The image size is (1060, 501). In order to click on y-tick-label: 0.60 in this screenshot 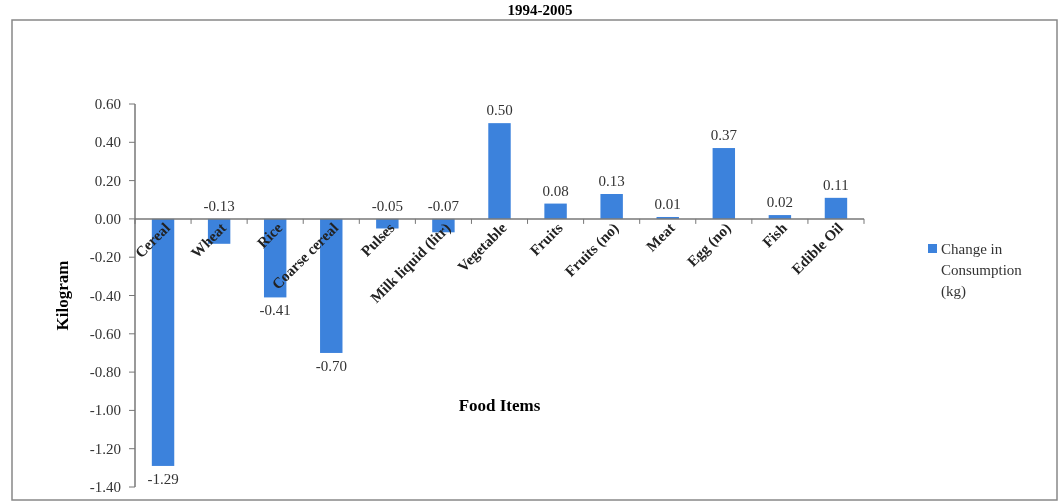, I will do `click(107, 104)`.